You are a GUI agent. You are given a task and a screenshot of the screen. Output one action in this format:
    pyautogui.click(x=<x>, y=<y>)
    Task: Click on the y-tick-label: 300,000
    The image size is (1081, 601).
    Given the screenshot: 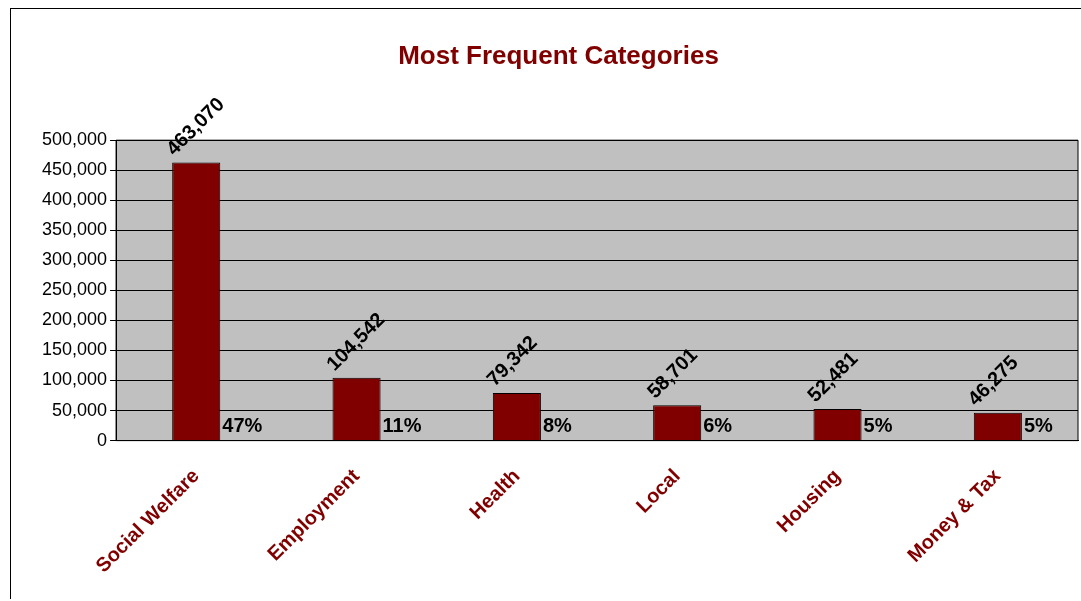 What is the action you would take?
    pyautogui.click(x=74, y=259)
    